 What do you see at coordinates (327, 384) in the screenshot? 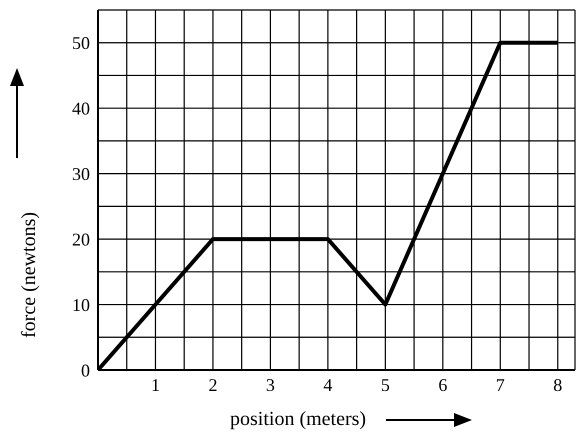
I see `x-tick-label: 4` at bounding box center [327, 384].